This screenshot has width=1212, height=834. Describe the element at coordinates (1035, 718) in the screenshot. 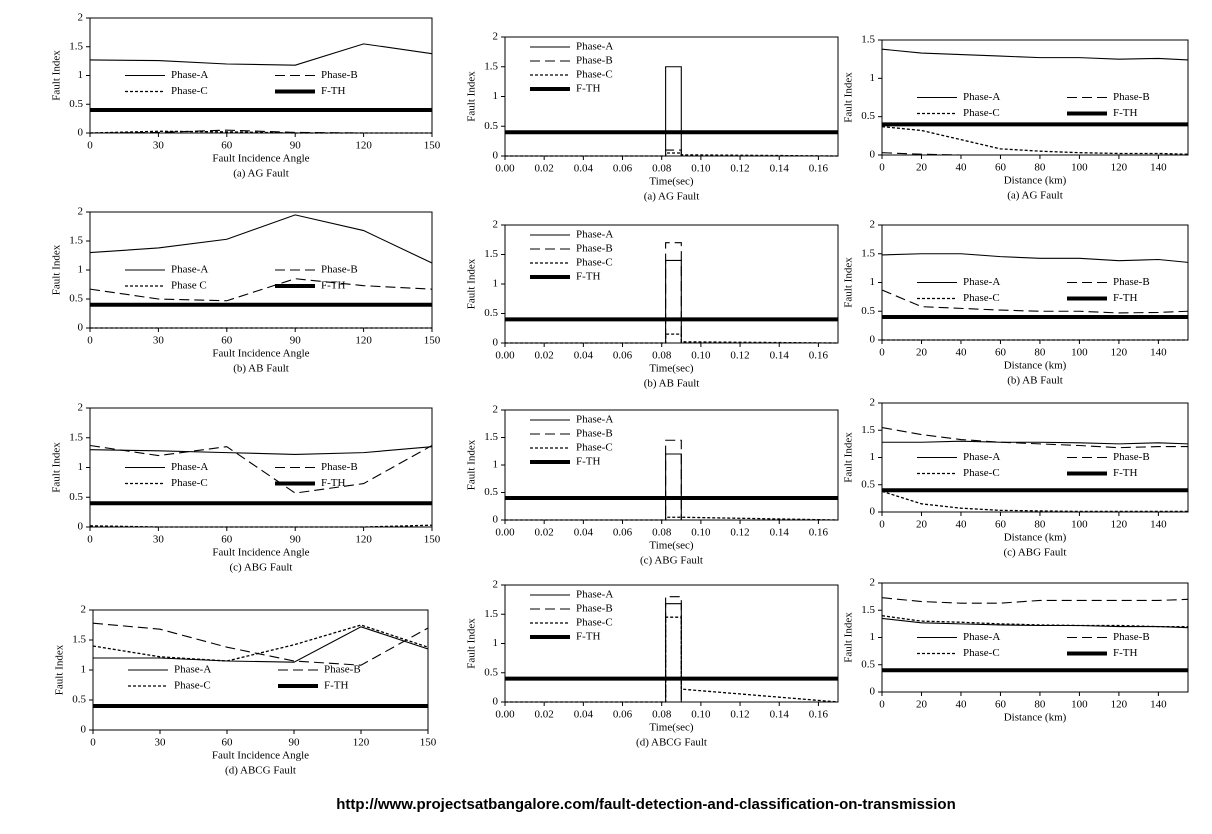

I see `x-axis-label: Distance (km)` at that location.